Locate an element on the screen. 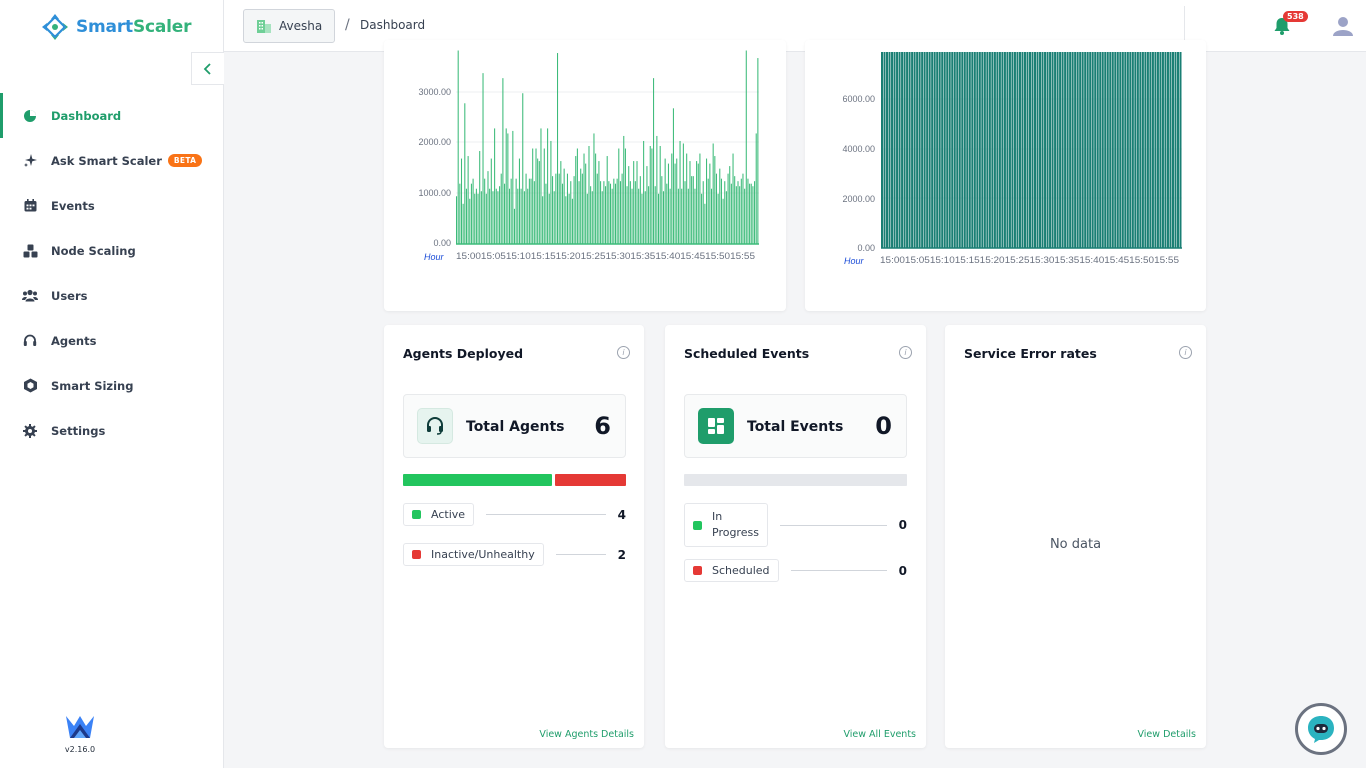 The image size is (1366, 768). sidebar-item-dashboard: Dashboard is located at coordinates (111, 115).